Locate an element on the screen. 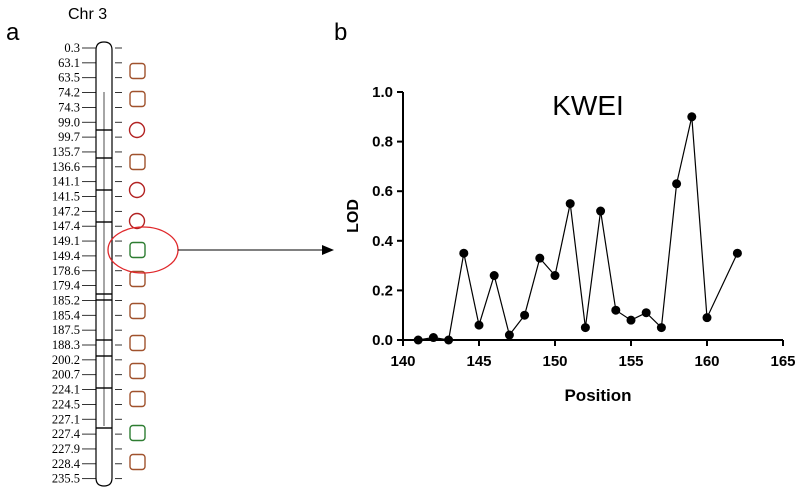 The width and height of the screenshot is (800, 496). x-axis-label: Position is located at coordinates (597, 395).